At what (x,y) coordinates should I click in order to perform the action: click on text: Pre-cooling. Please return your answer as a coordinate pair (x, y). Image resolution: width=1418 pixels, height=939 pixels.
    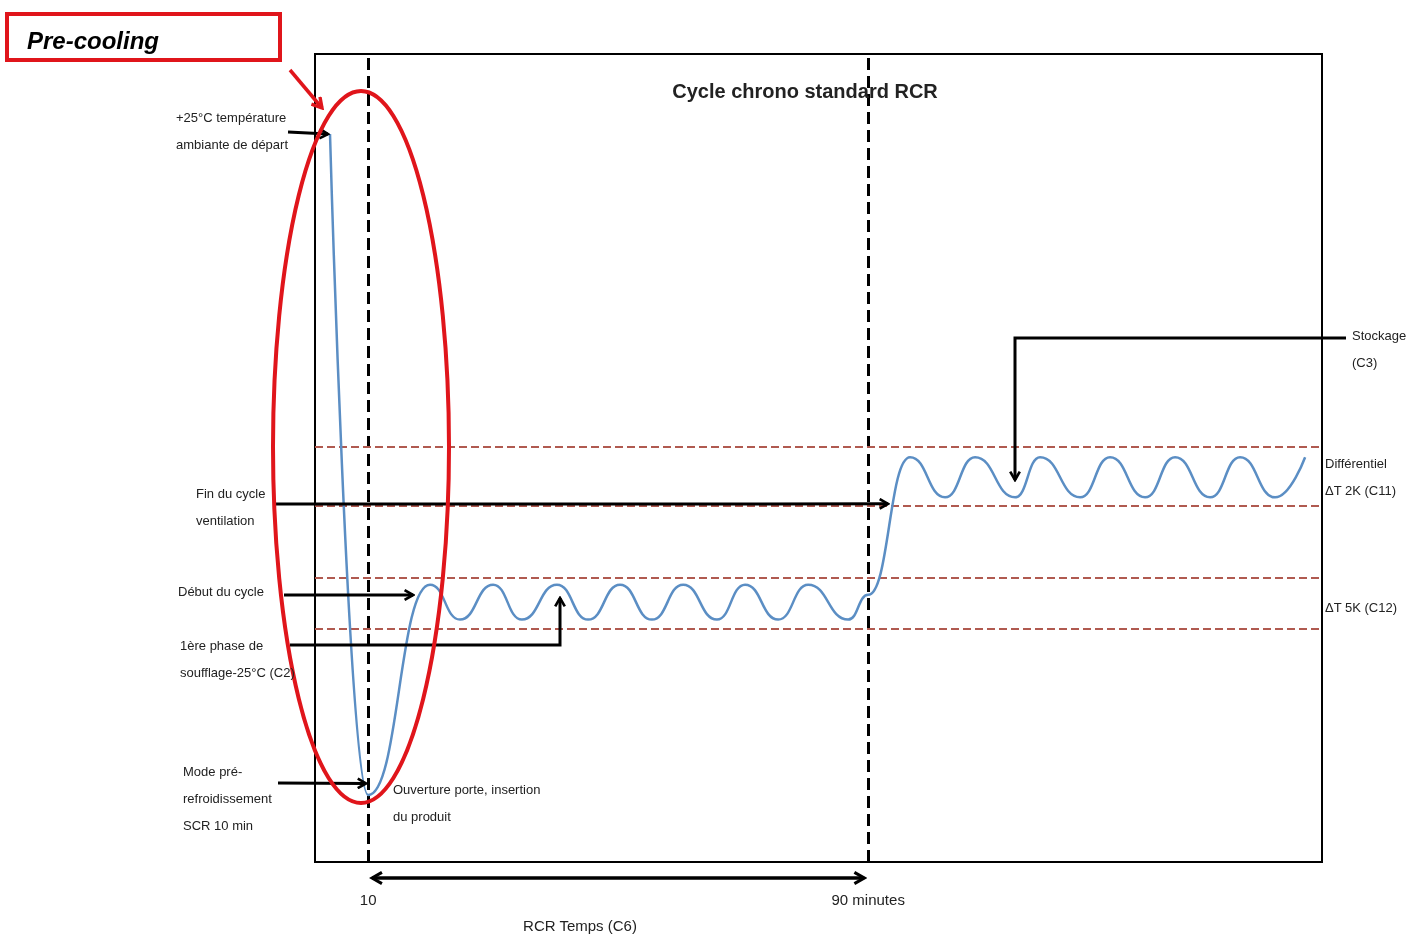
    Looking at the image, I should click on (143, 37).